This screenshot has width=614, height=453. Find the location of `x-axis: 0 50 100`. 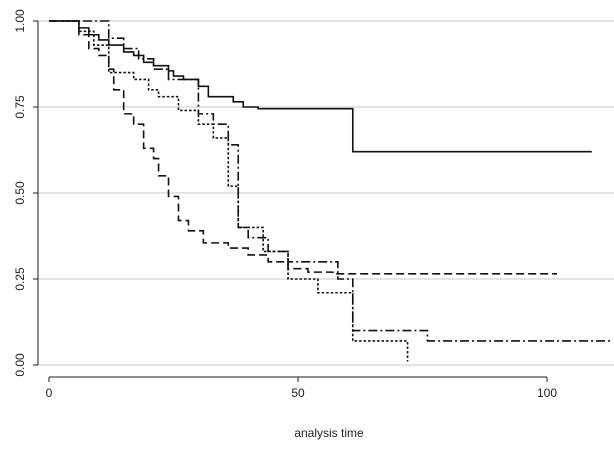

x-axis: 0 50 100 is located at coordinates (301, 388).